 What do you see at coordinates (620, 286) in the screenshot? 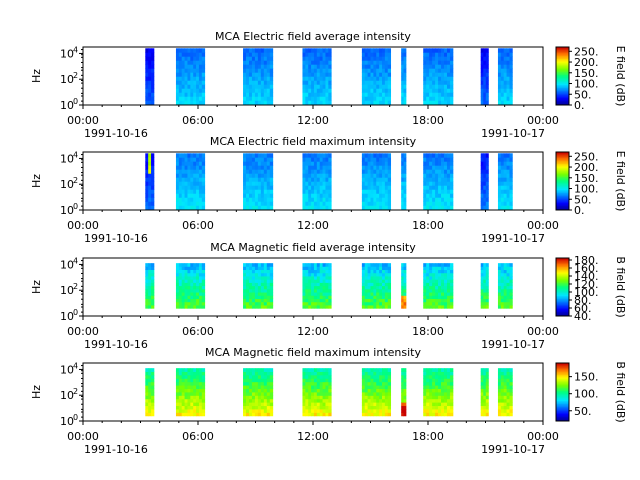
I see `colorbar-label: B field (dB)` at bounding box center [620, 286].